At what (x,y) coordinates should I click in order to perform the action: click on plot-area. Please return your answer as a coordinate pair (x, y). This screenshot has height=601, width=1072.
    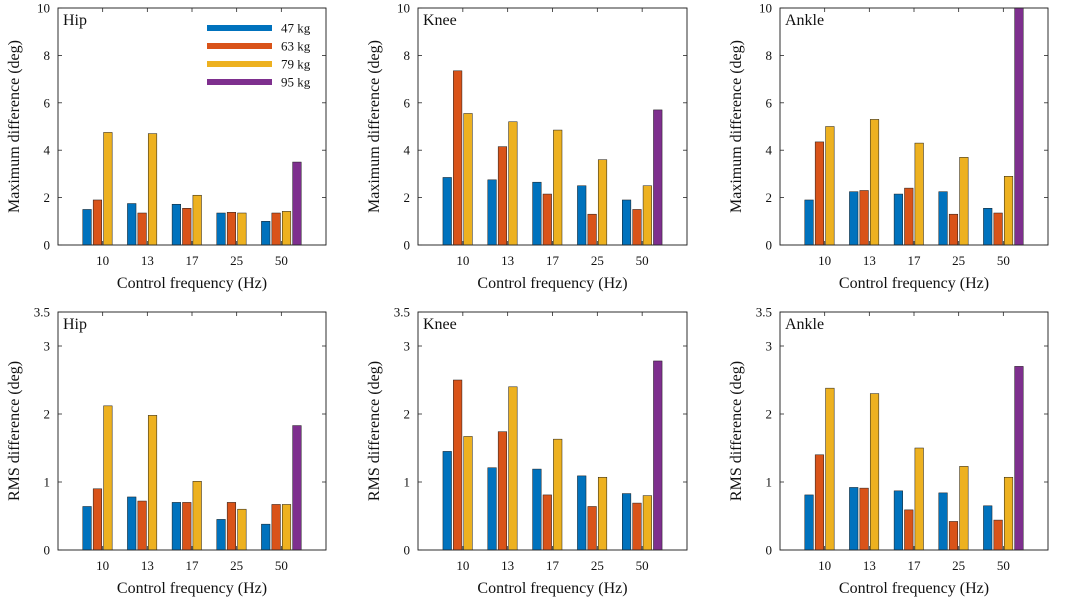
    Looking at the image, I should click on (192, 126).